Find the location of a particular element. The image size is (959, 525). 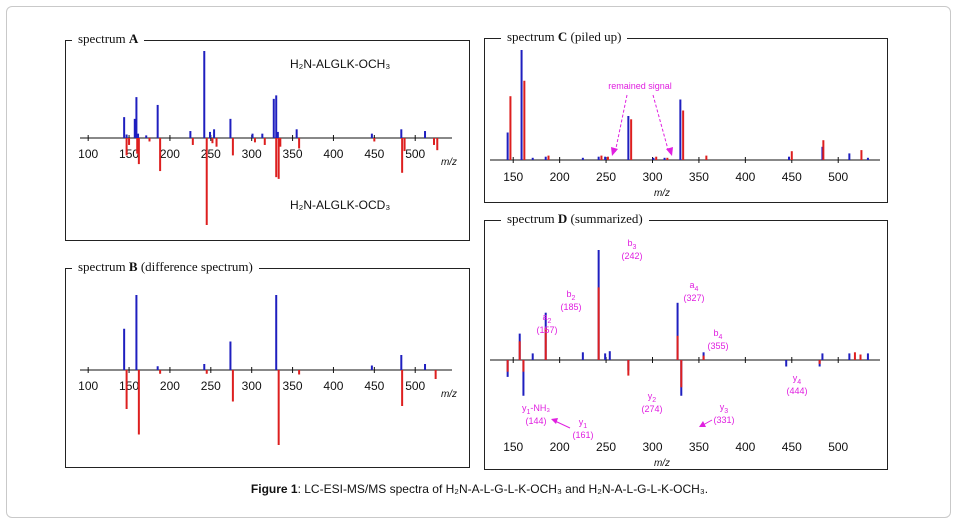

ion-mz-a2: (157) is located at coordinates (546, 330).